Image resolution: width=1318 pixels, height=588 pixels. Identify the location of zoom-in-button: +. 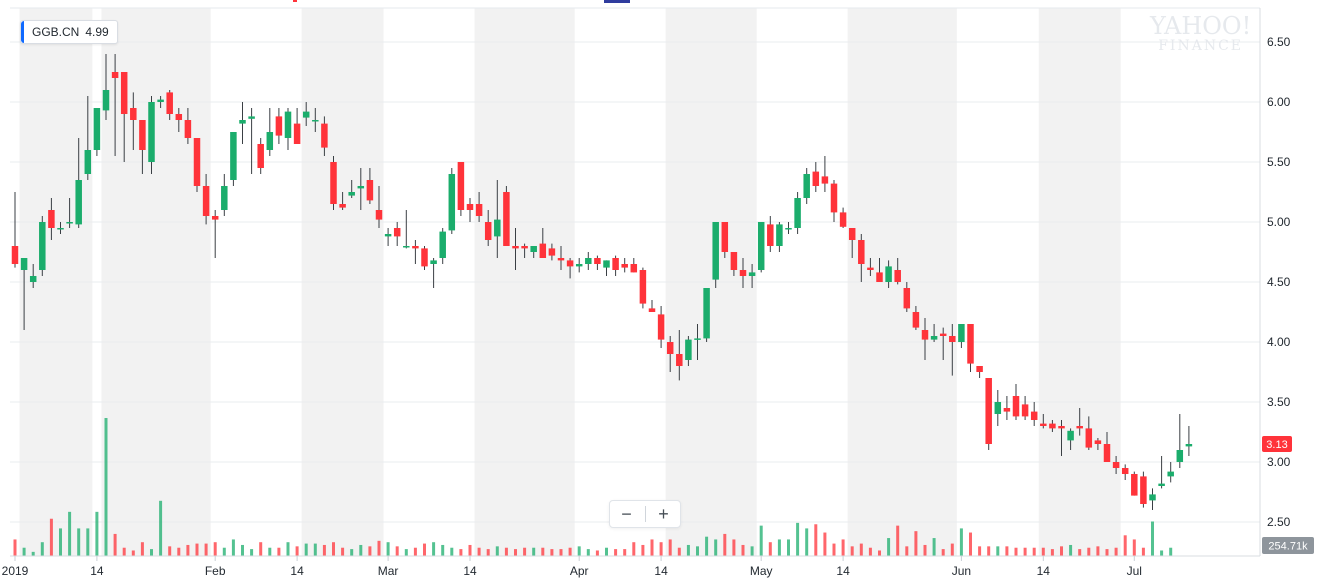
(663, 514).